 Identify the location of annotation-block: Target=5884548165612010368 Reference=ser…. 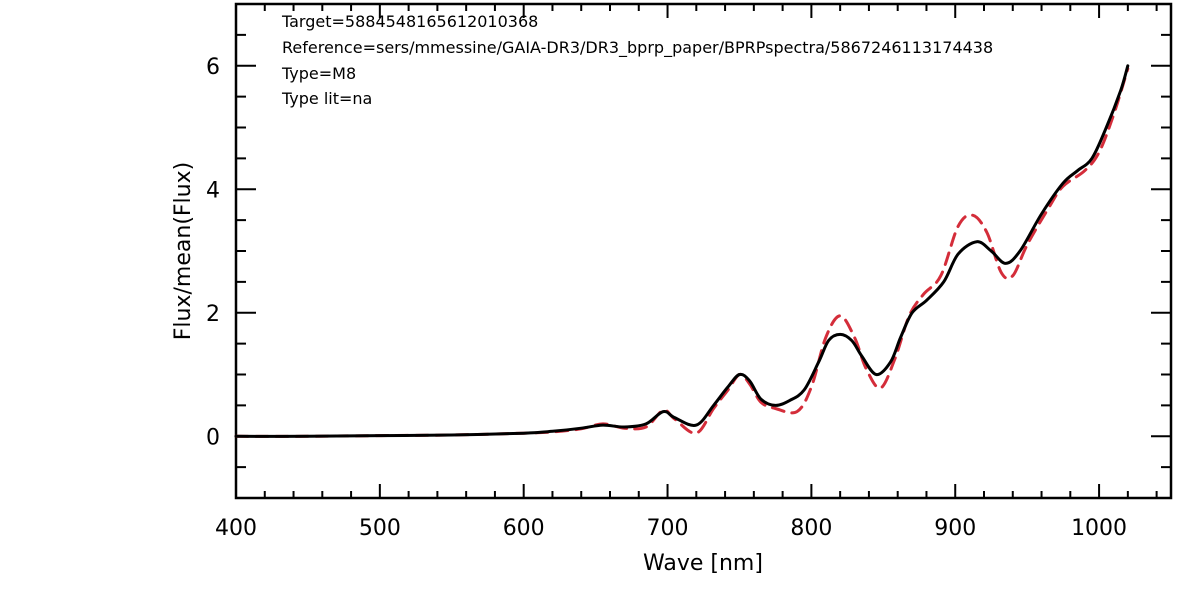
(637, 60).